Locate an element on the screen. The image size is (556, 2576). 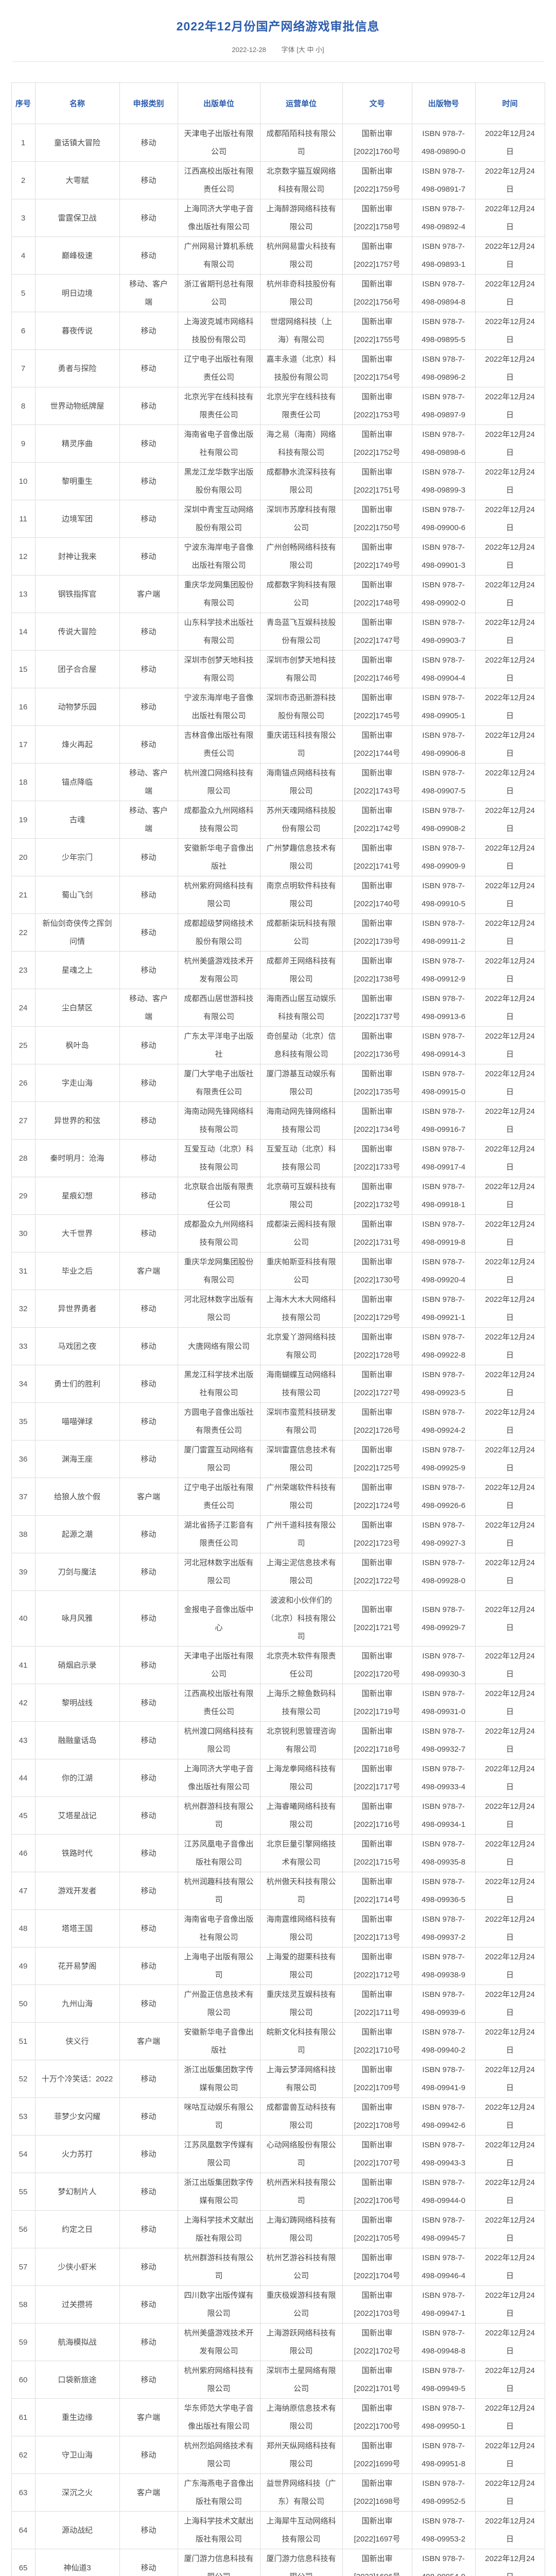
col-publisher: 互爱互动（北京）科技有限公司 is located at coordinates (218, 1158).